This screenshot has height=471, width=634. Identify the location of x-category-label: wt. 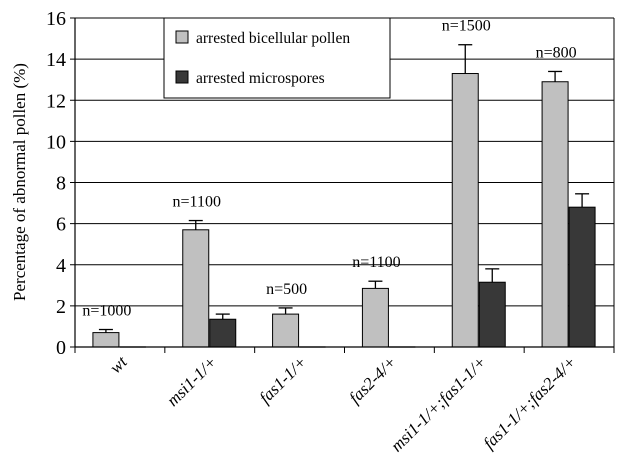
(119, 364).